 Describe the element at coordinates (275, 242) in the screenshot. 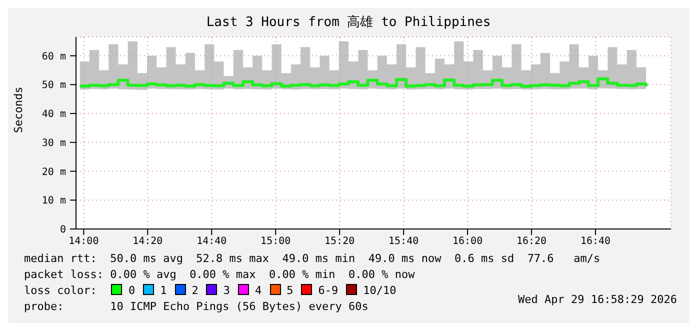

I see `x-tick-label: 15:00` at that location.